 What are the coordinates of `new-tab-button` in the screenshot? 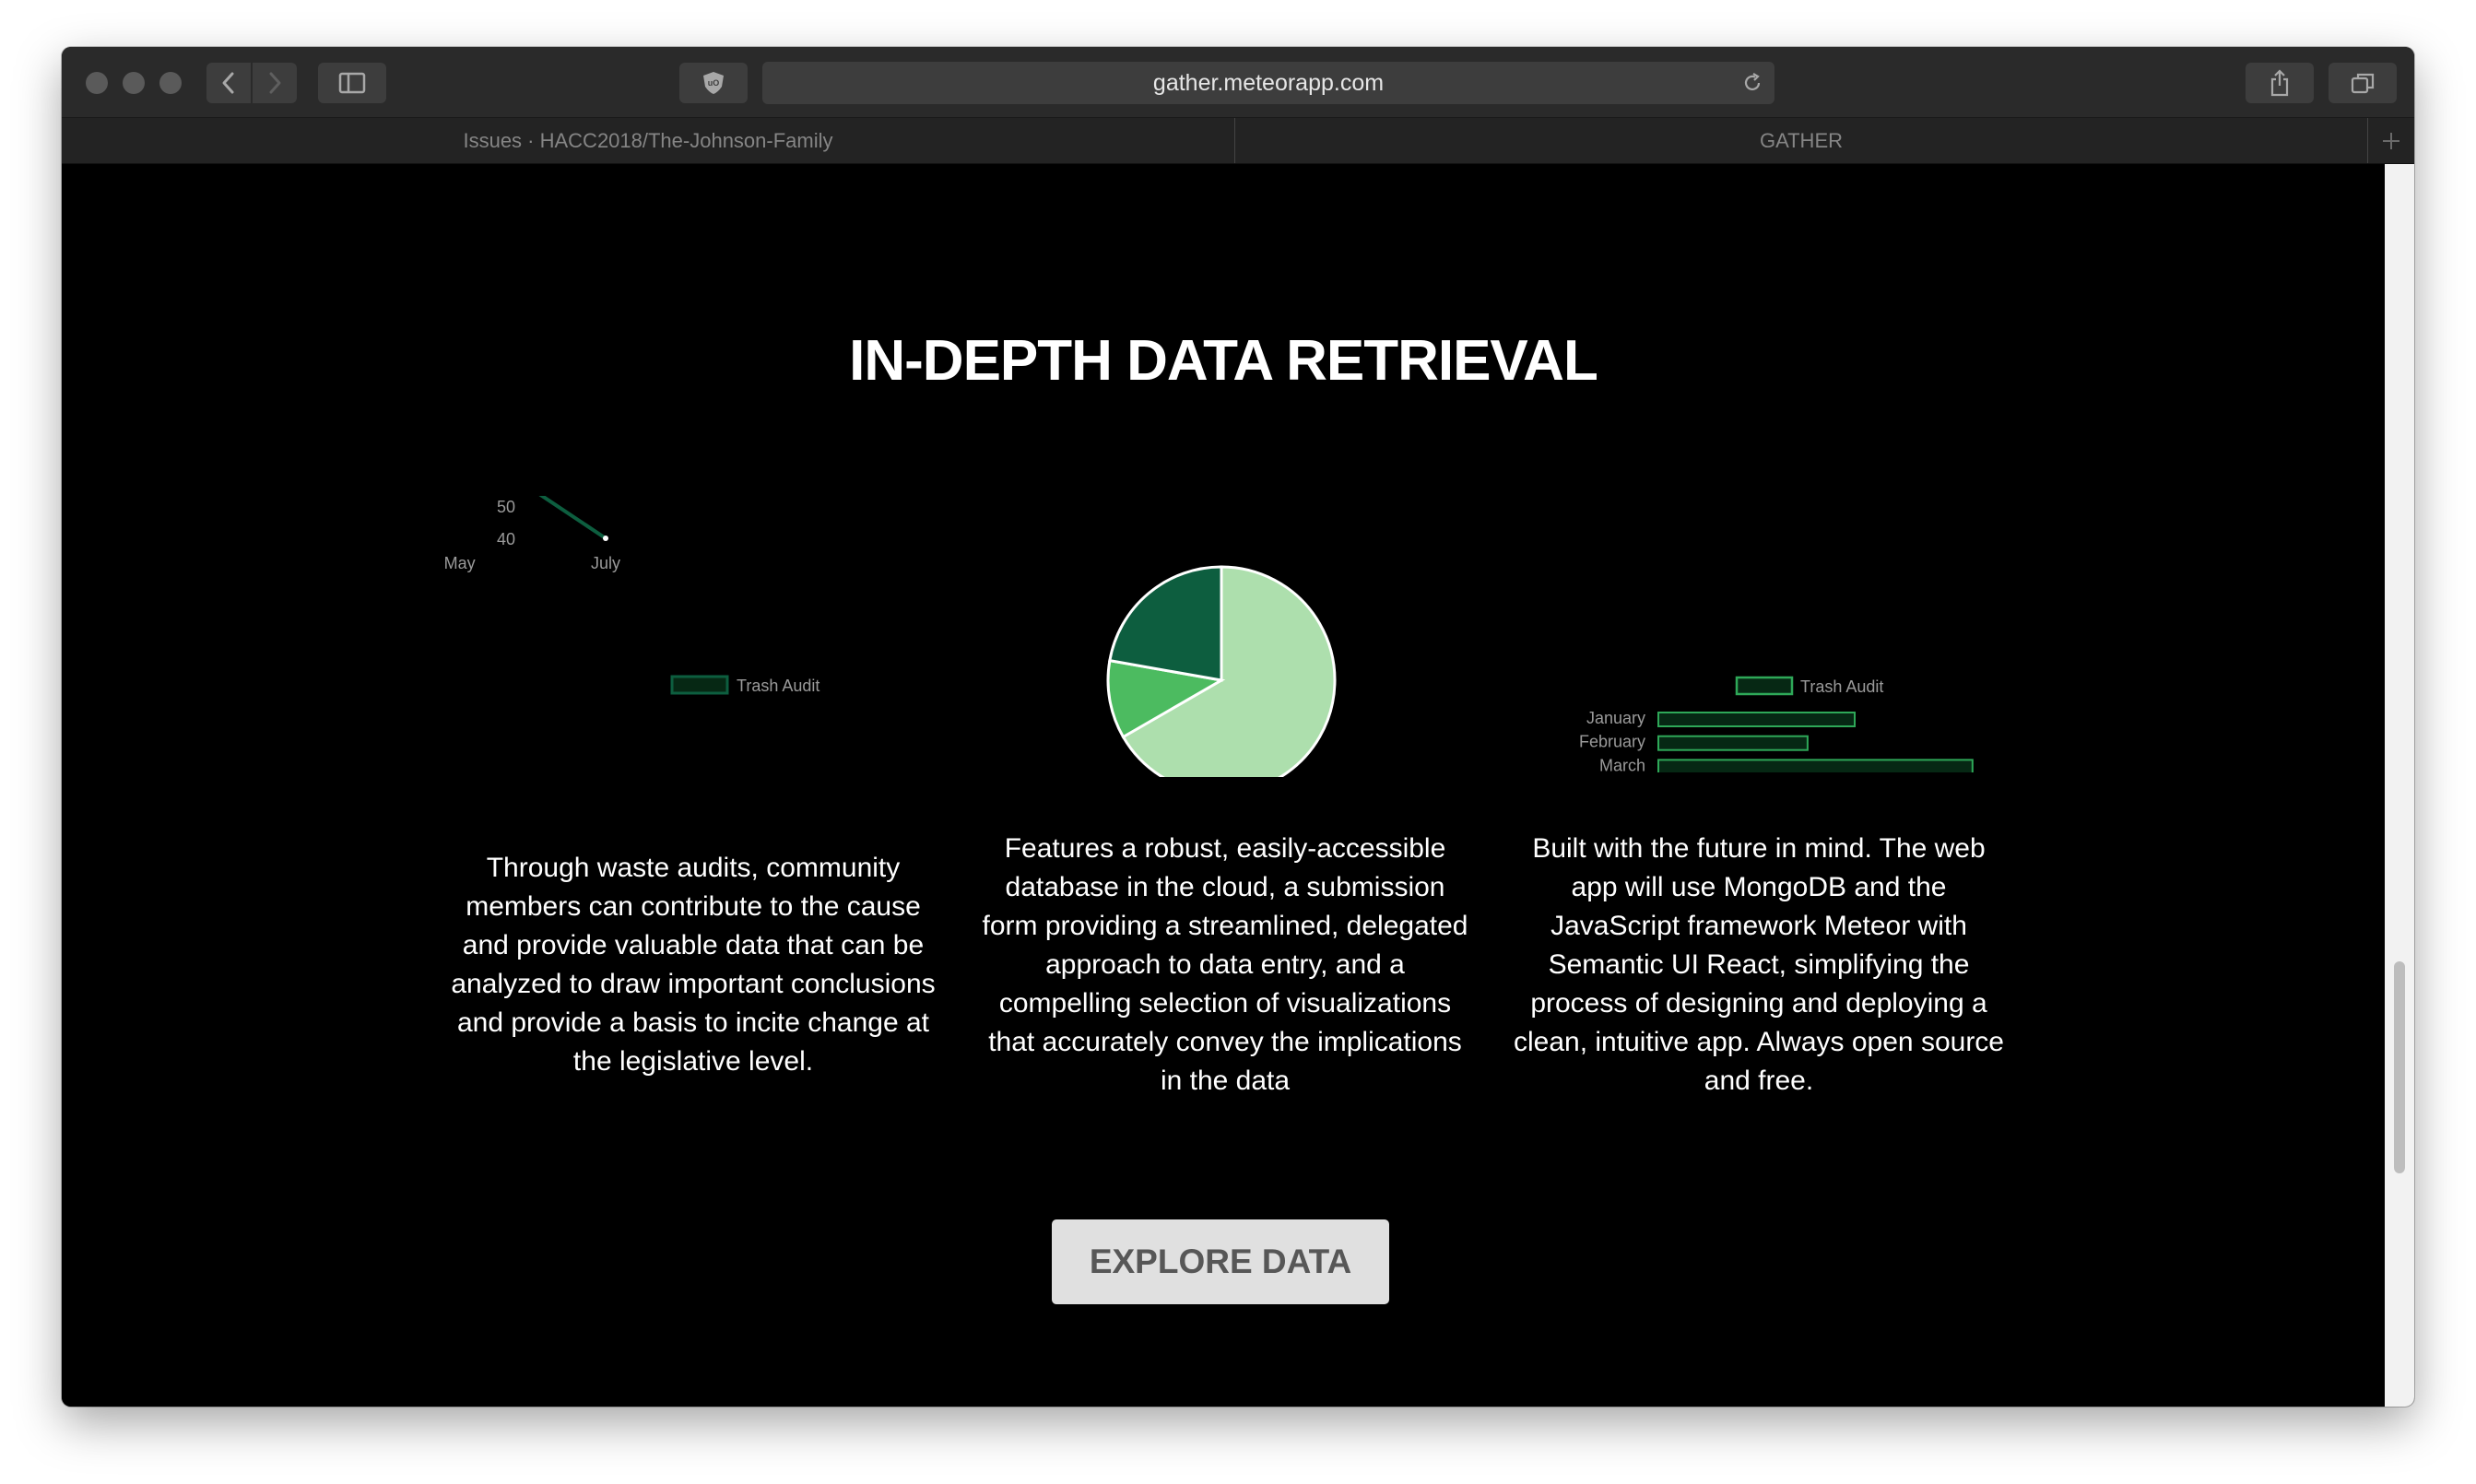 It's located at (2391, 140).